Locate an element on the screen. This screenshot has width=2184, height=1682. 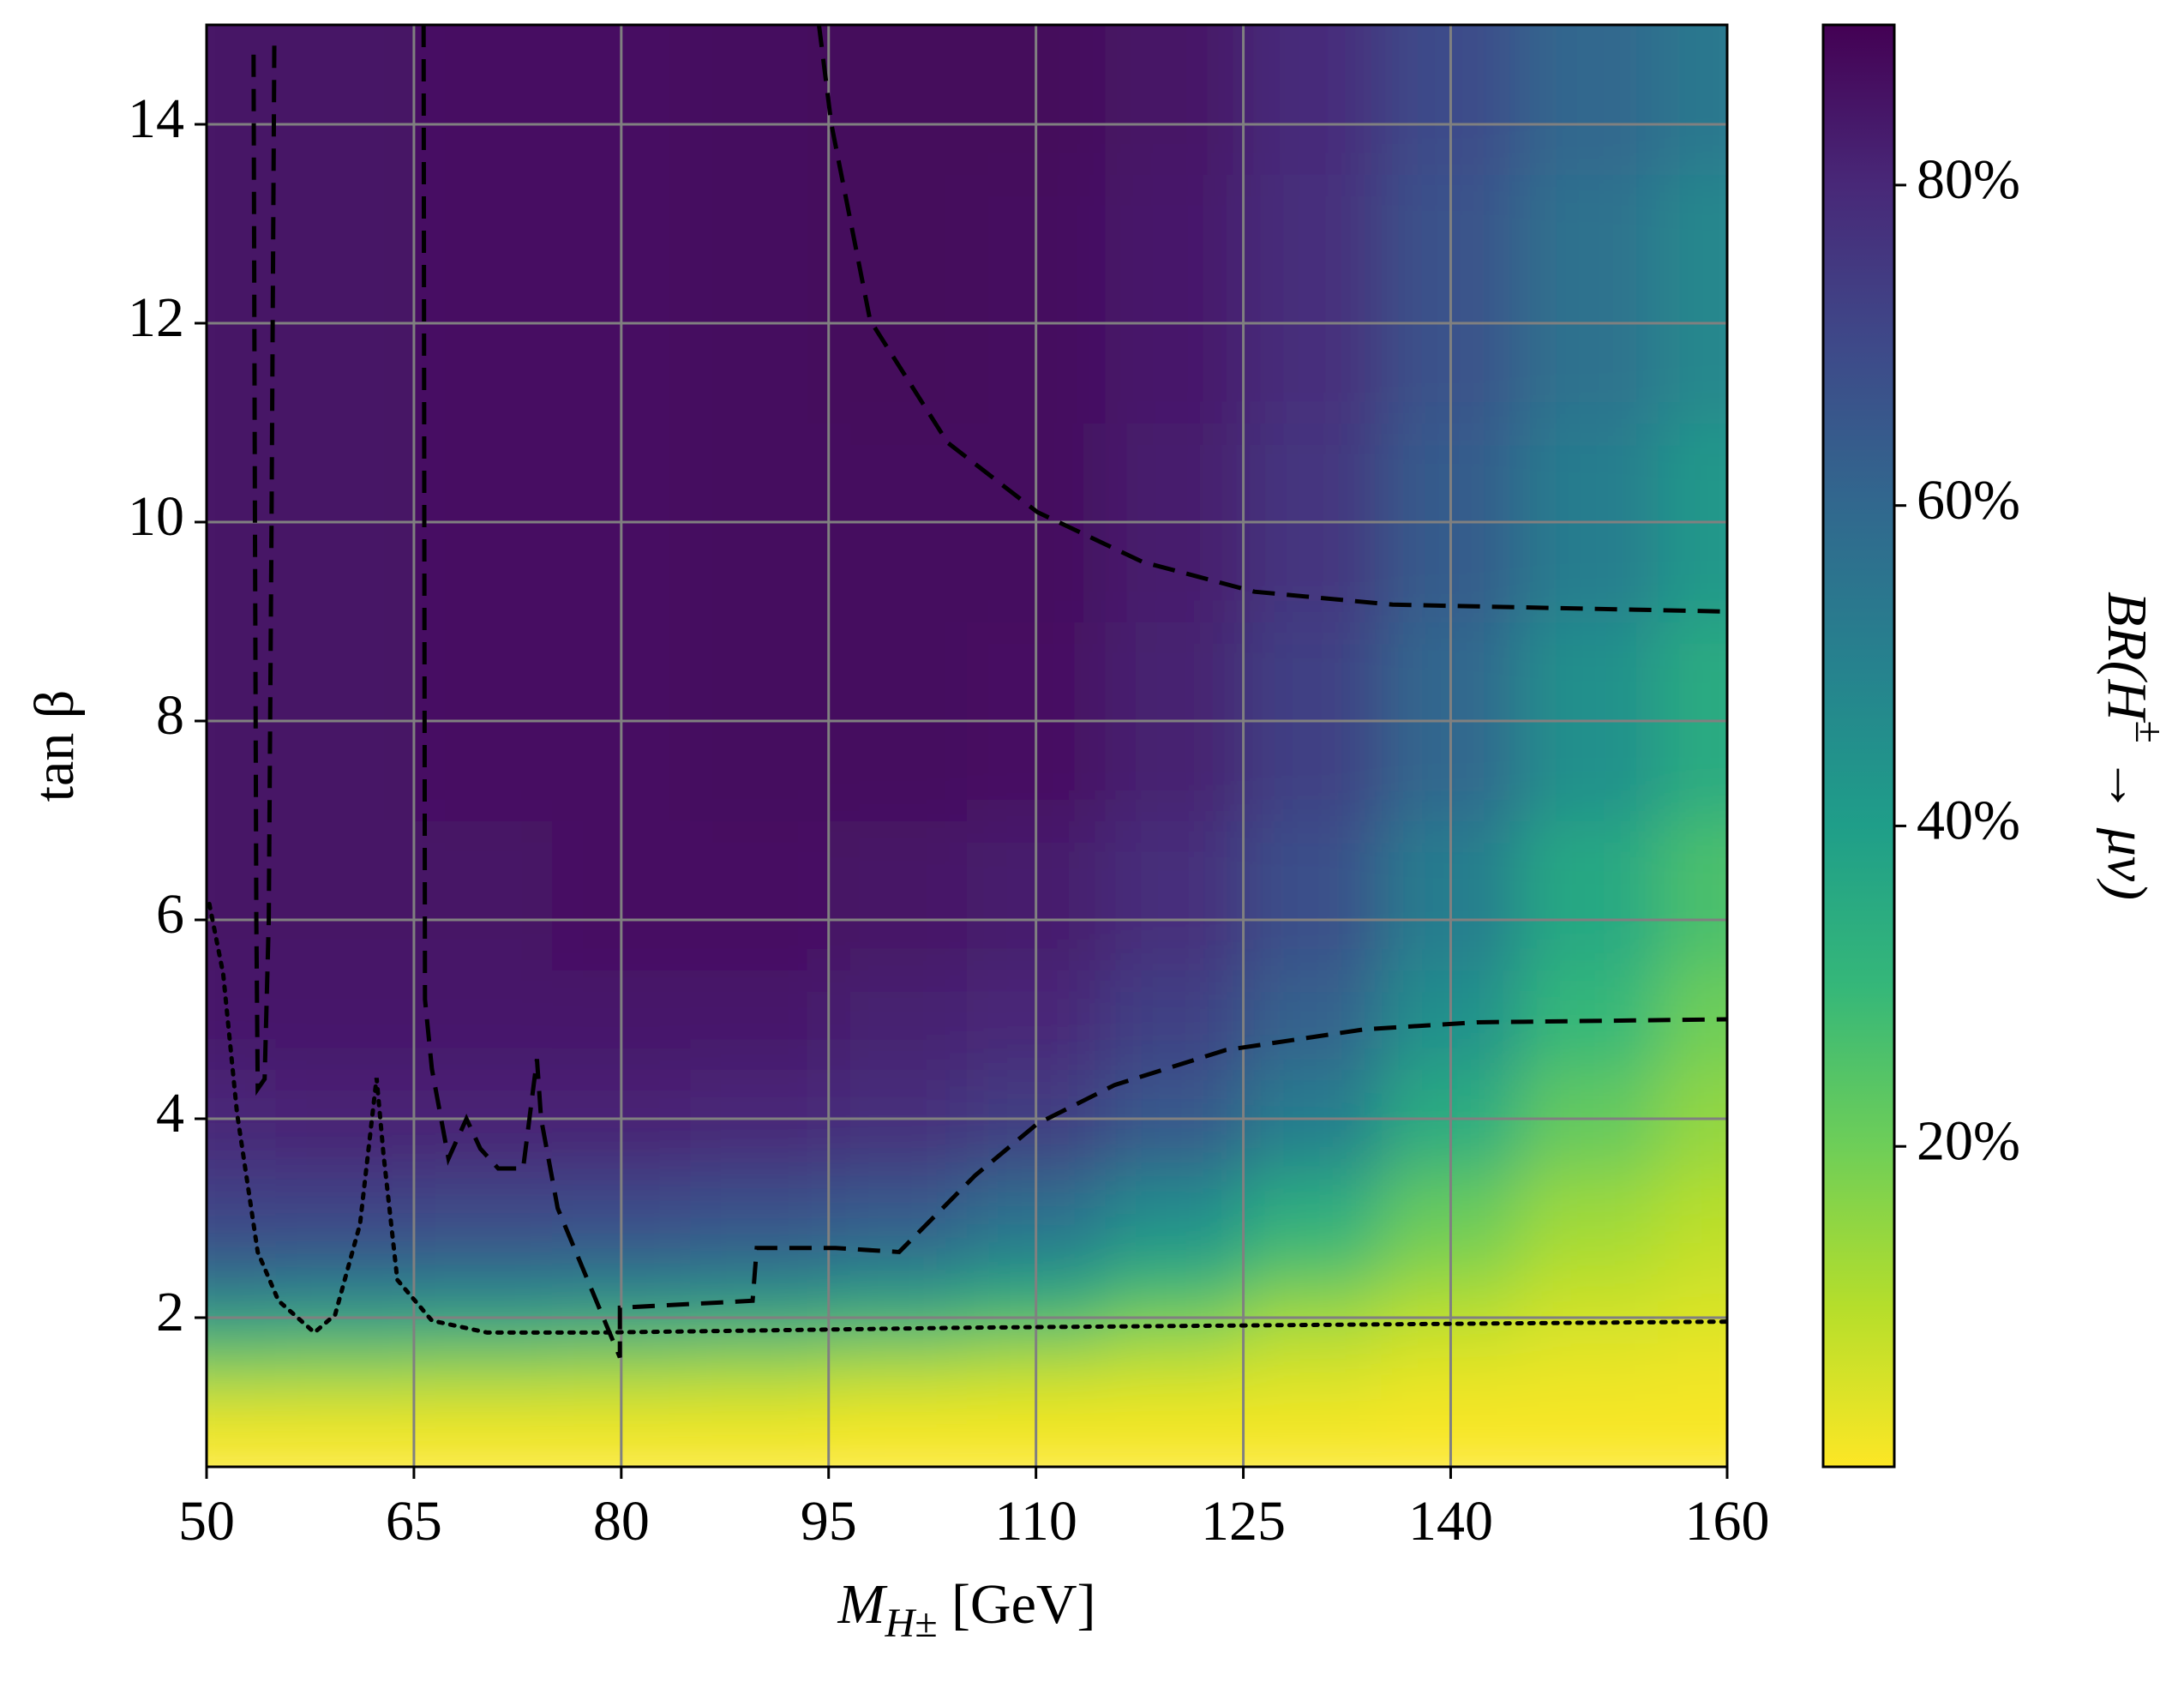
x-tick-label: 80 is located at coordinates (621, 1521).